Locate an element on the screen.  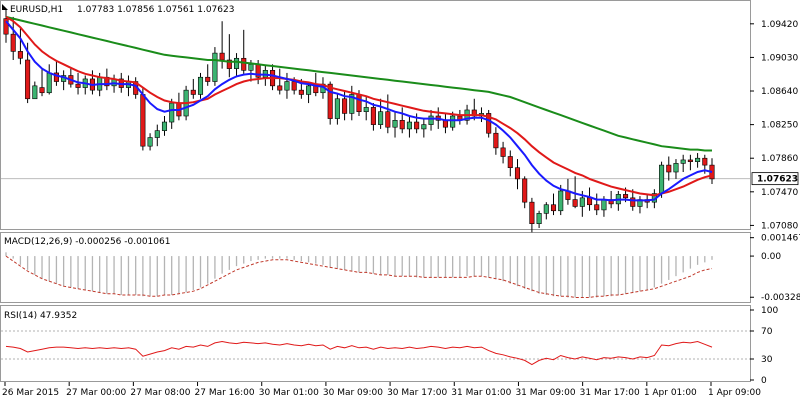
rsi-layer is located at coordinates (375, 348).